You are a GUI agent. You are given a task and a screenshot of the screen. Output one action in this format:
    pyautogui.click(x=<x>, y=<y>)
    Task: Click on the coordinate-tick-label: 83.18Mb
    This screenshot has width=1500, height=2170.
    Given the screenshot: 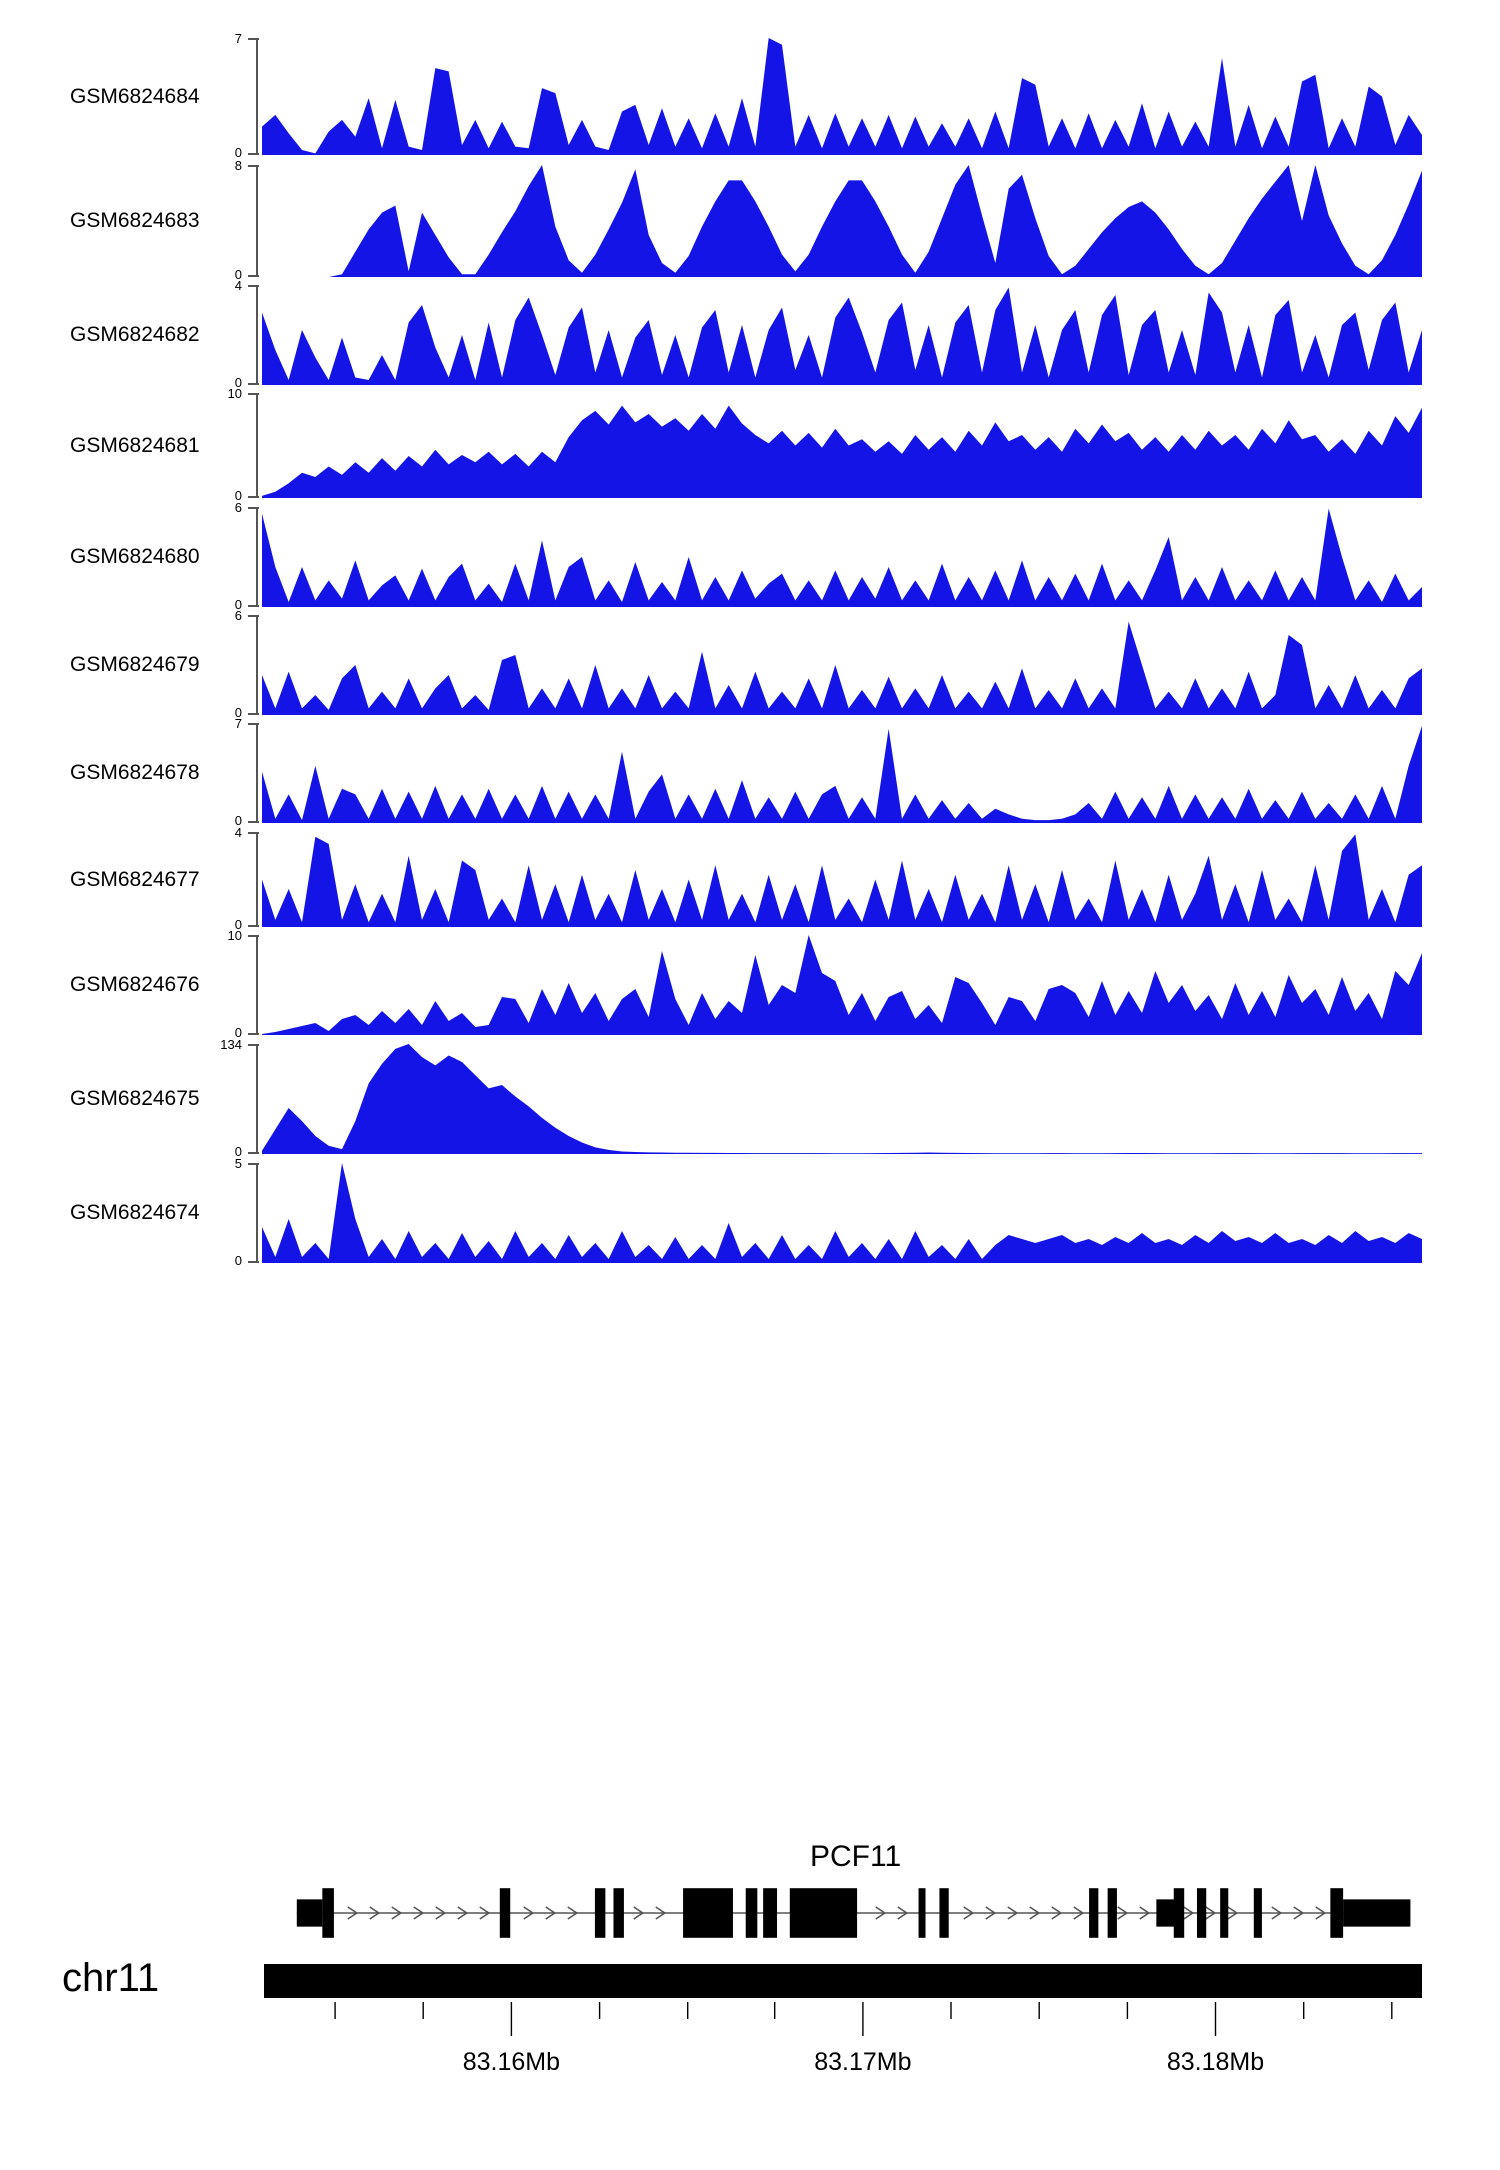 What is the action you would take?
    pyautogui.click(x=1215, y=2062)
    